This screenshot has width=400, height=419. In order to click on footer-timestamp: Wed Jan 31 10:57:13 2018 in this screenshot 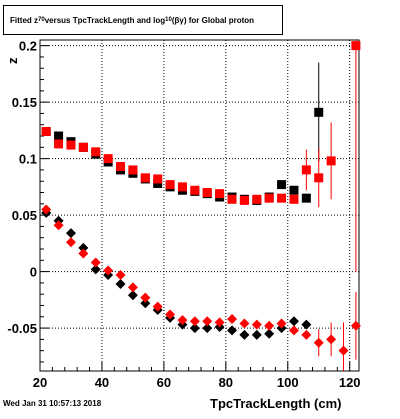, I will do `click(52, 403)`.